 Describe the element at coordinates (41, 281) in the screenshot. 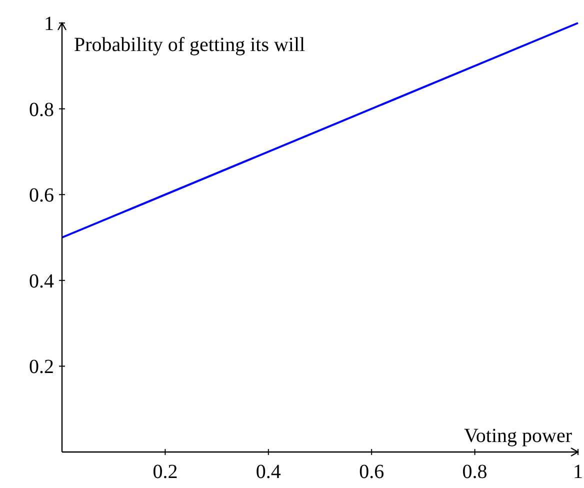

I see `y-tick-label: 0.4` at that location.